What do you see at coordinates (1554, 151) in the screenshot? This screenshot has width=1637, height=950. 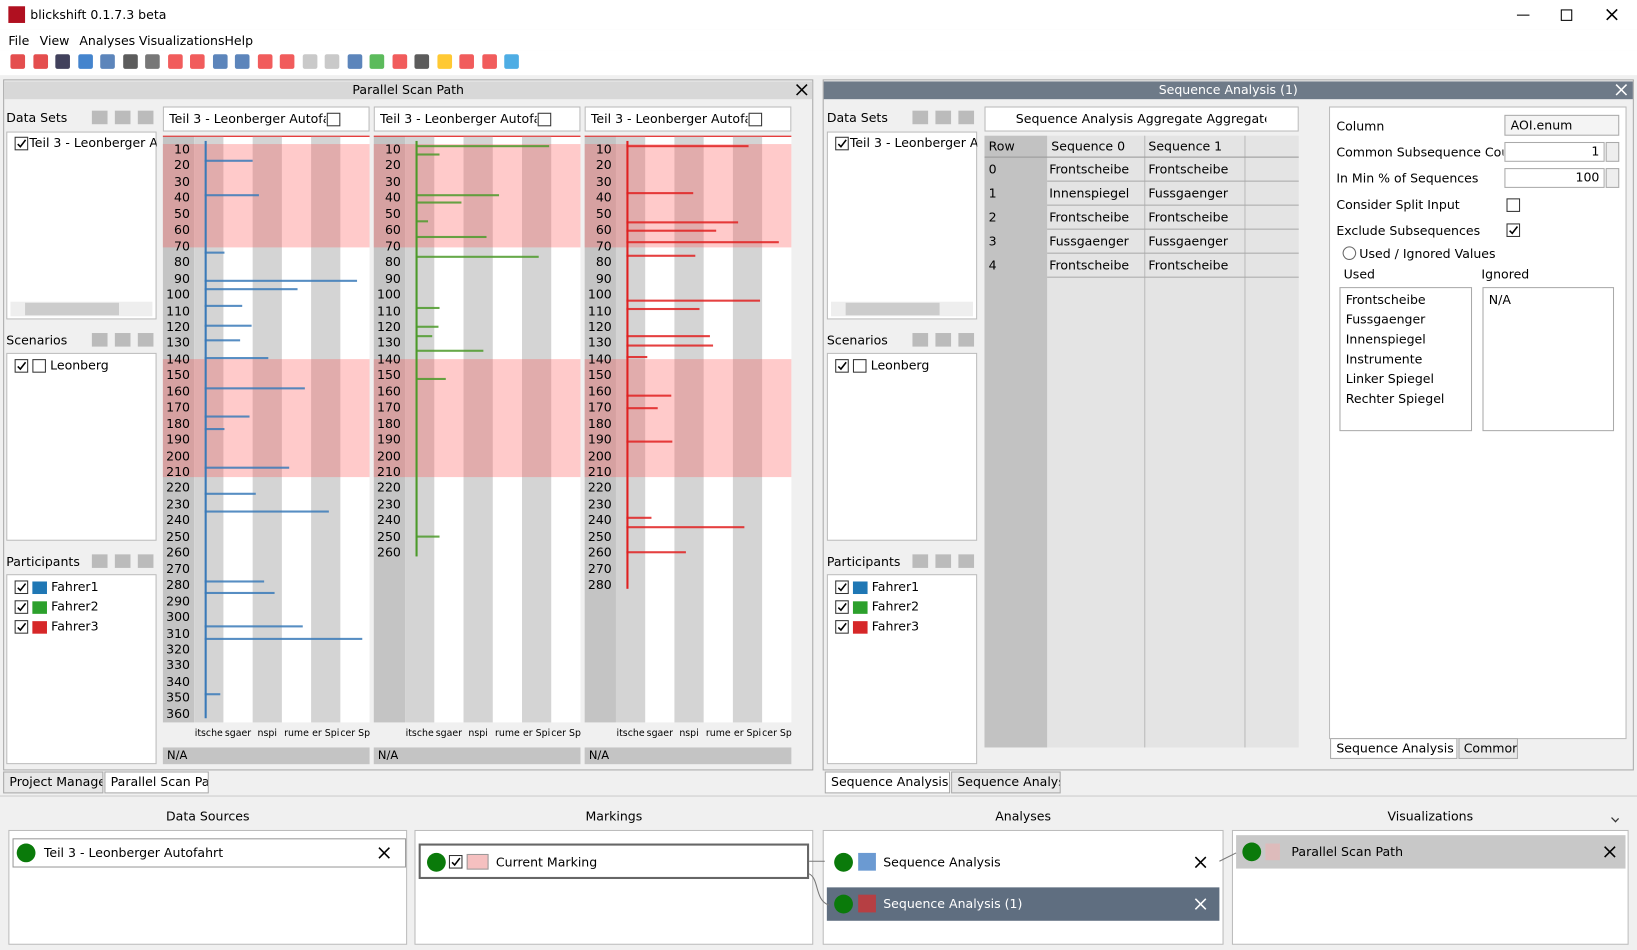 I see `number-input: 1` at bounding box center [1554, 151].